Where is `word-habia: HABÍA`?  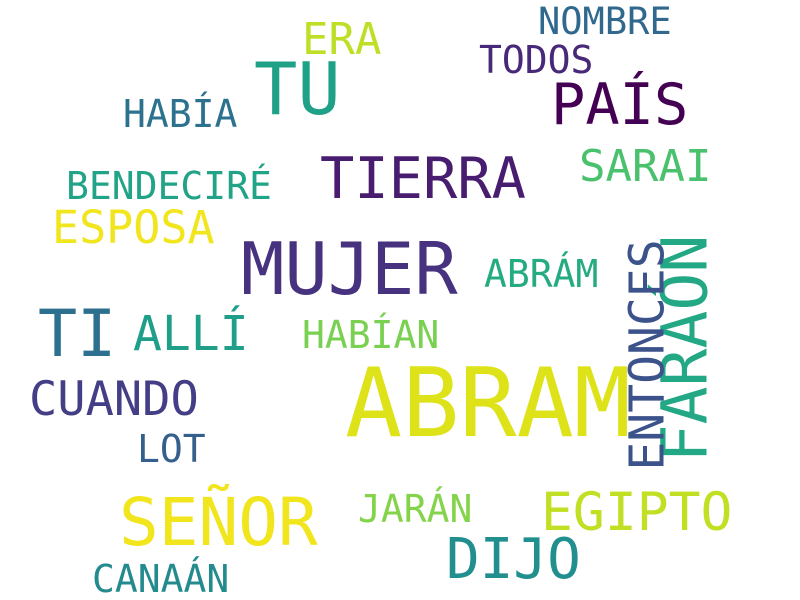
word-habia: HABÍA is located at coordinates (180, 114).